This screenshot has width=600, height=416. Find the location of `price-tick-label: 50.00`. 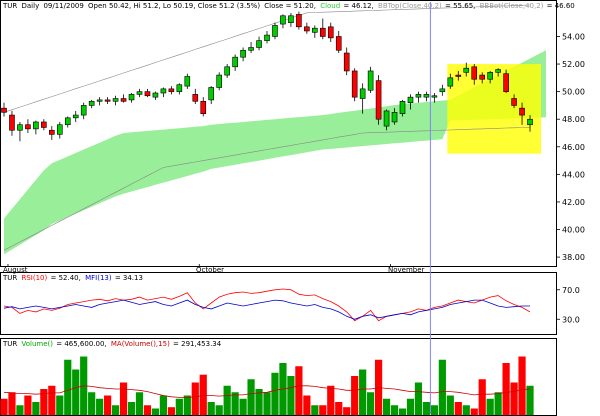

price-tick-label: 50.00 is located at coordinates (573, 92).